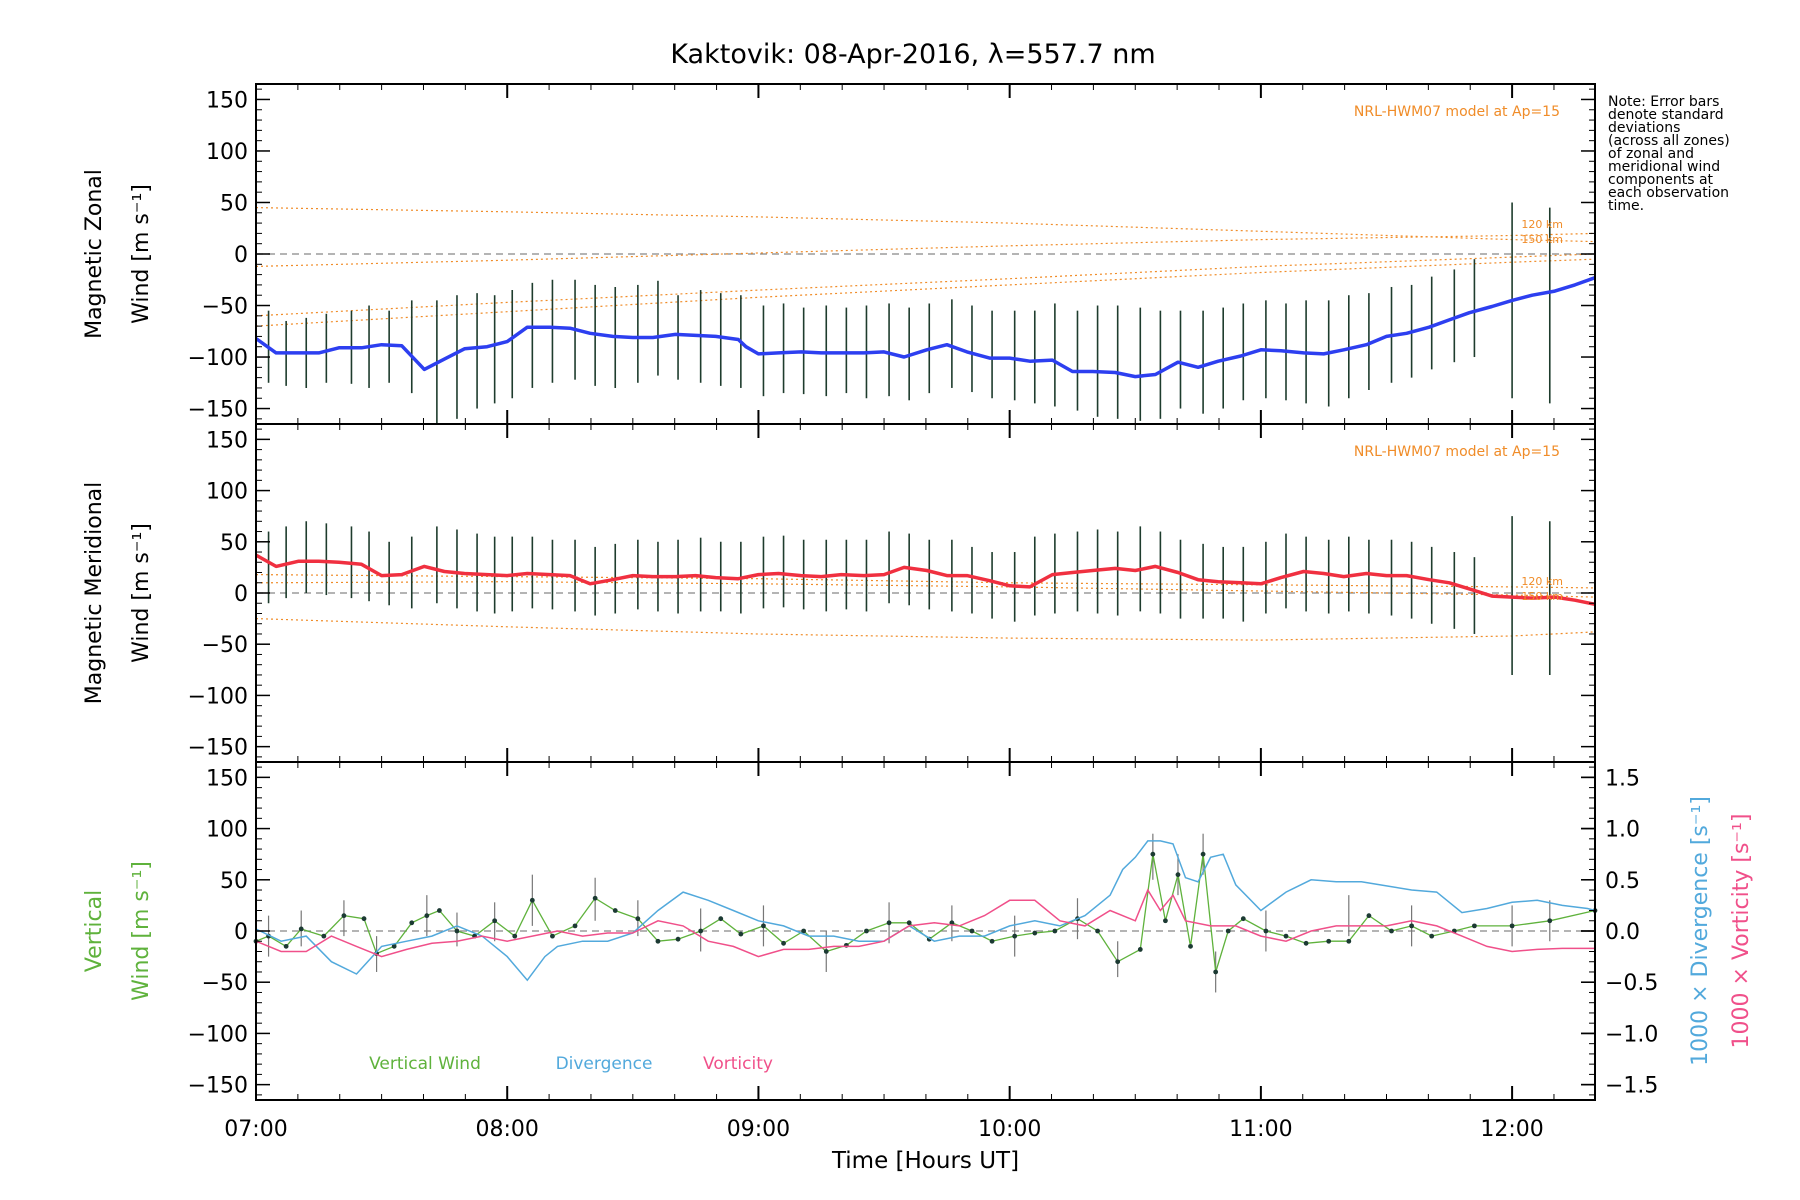 This screenshot has width=1800, height=1200. Describe the element at coordinates (1651, 154) in the screenshot. I see `note-line: of zonal and` at that location.